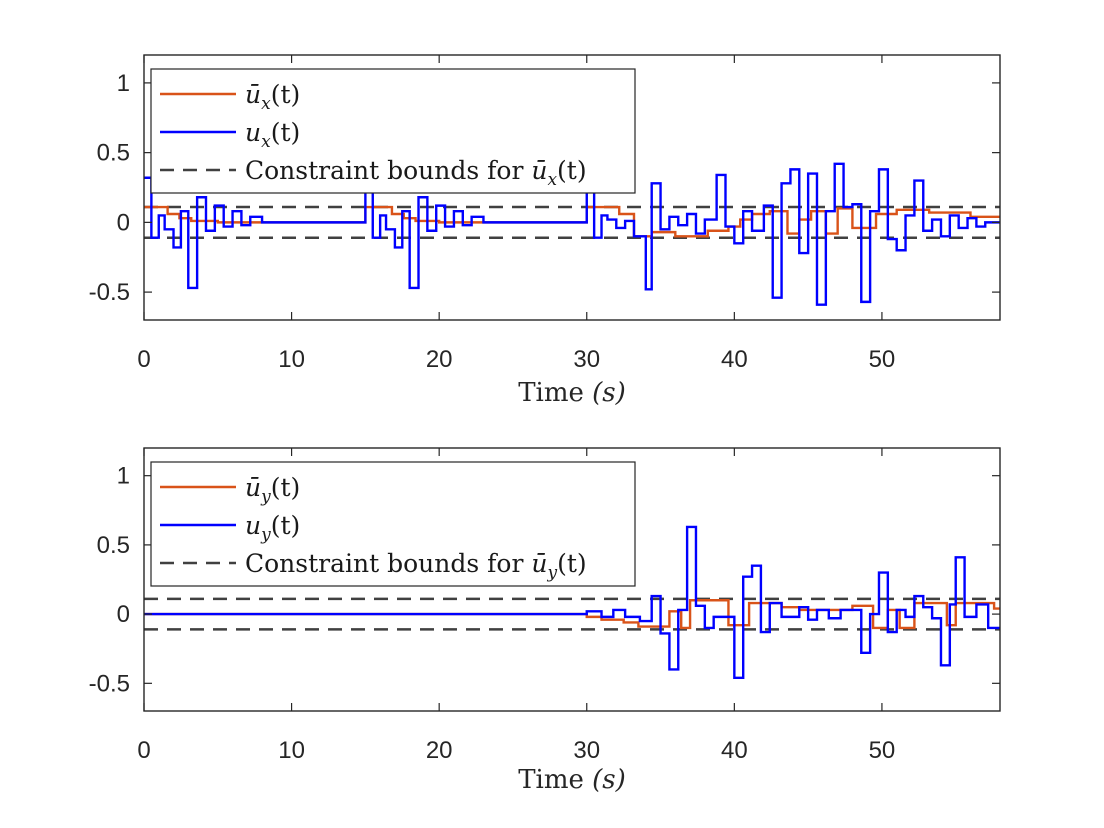  I want to click on top-legend-label-actual: ux(t), so click(272, 135).